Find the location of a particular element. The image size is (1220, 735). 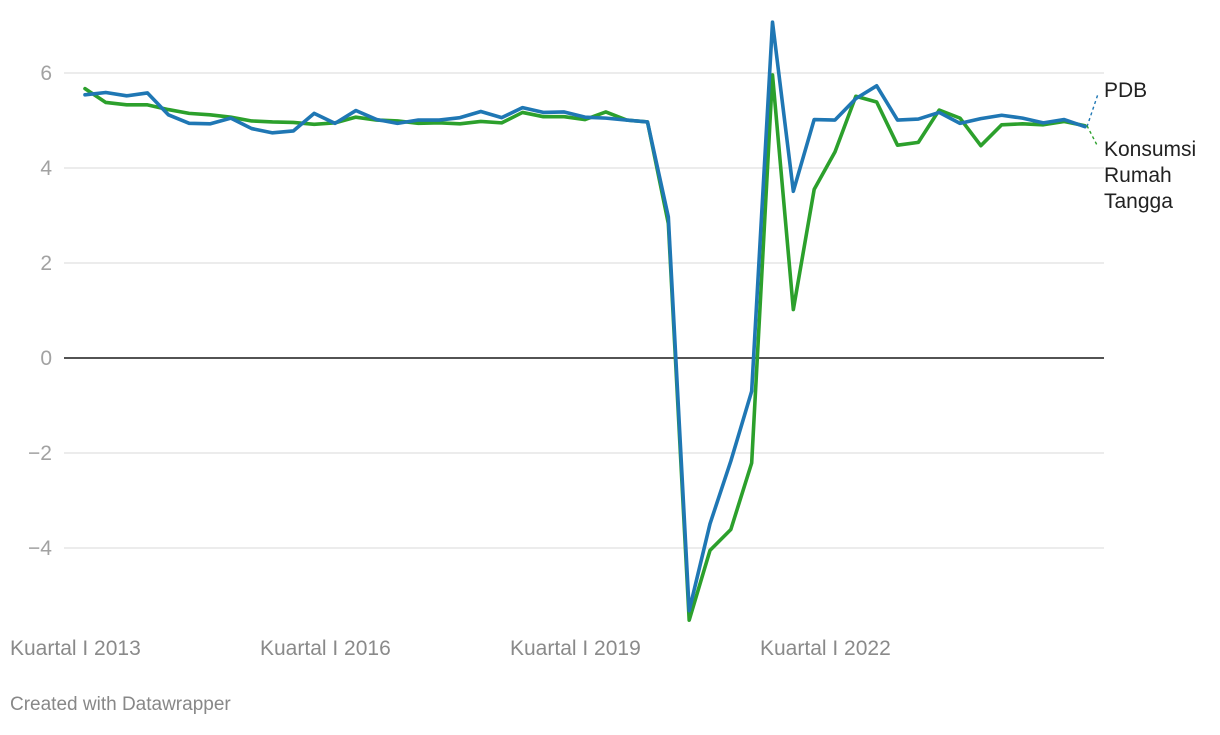

series-label-konsumsi: Konsumsi Rumah Tangga is located at coordinates (1150, 175).